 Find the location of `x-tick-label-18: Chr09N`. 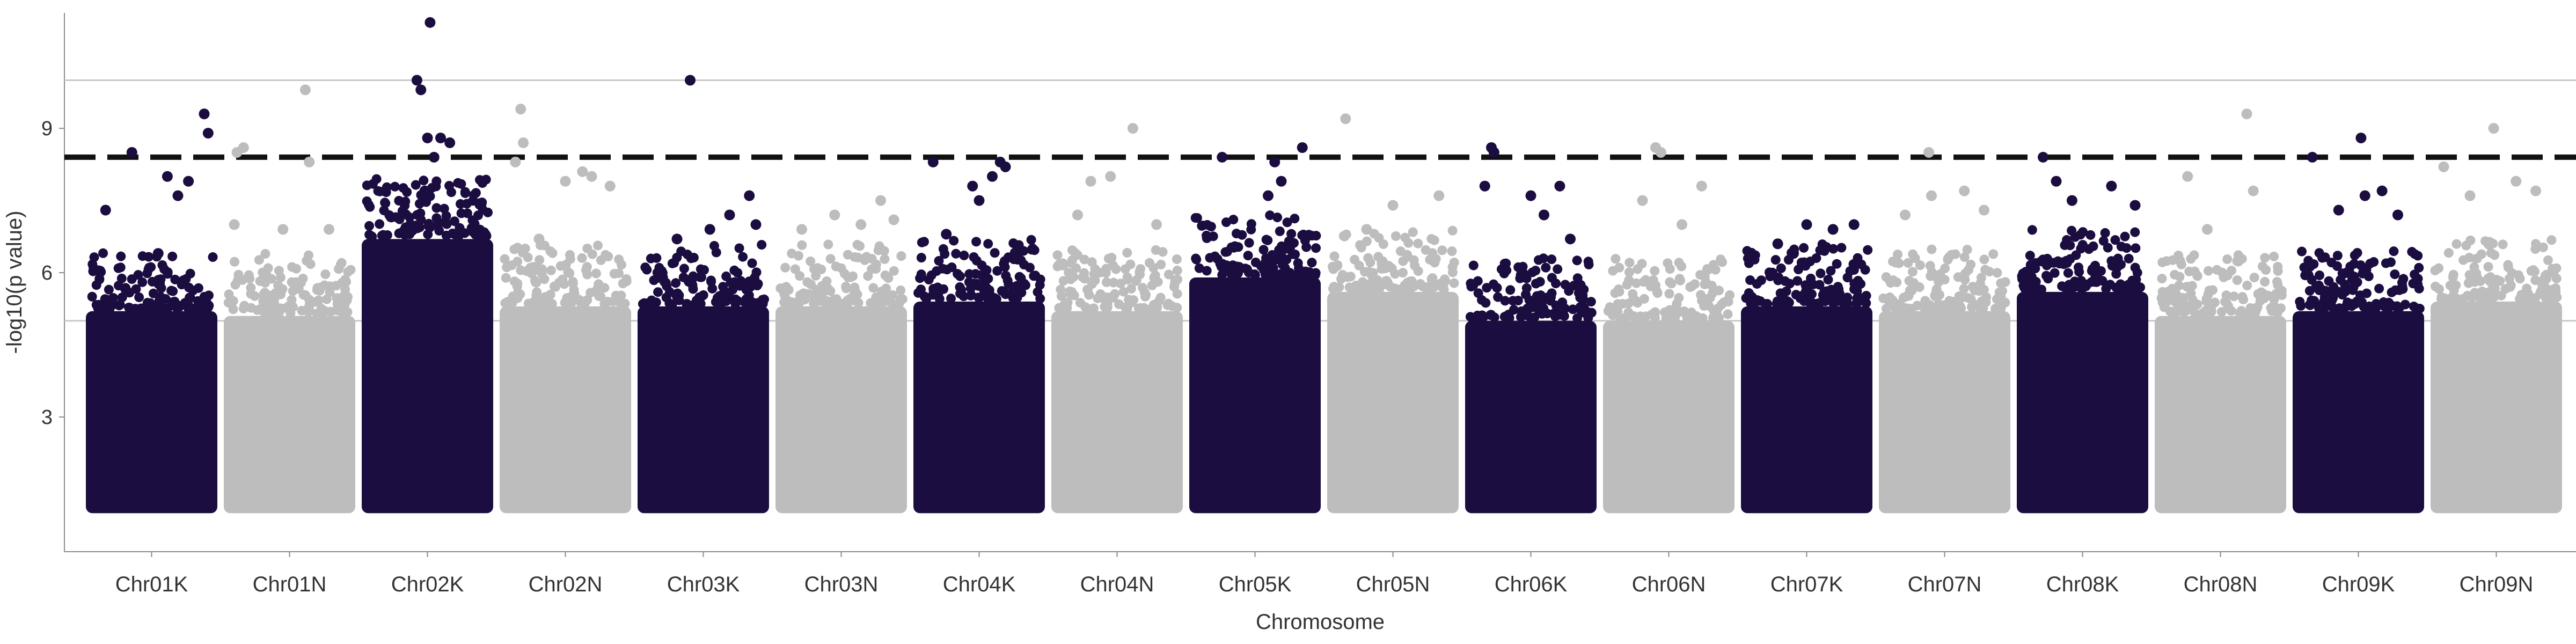

x-tick-label-18: Chr09N is located at coordinates (2497, 584).